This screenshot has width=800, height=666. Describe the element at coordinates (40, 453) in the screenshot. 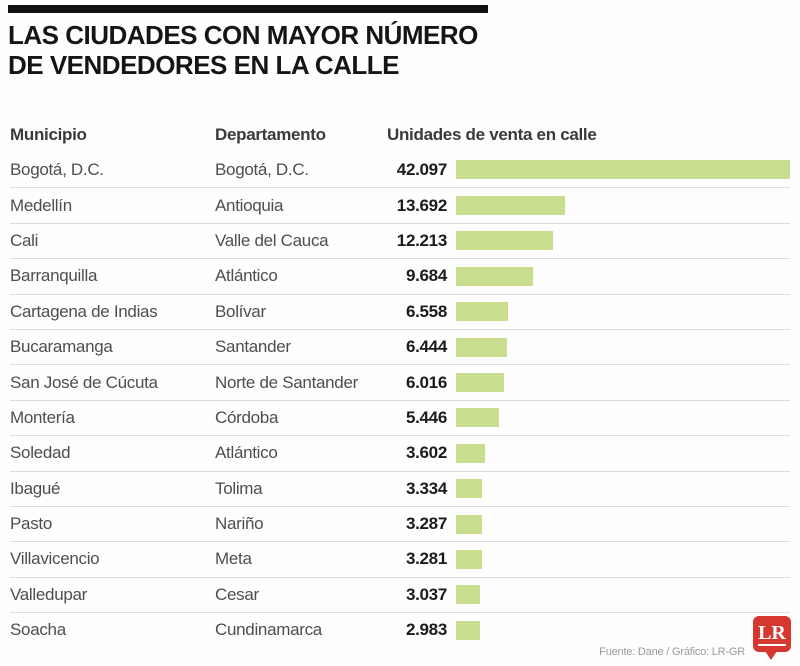

I see `cell-municipio: Soledad` at that location.